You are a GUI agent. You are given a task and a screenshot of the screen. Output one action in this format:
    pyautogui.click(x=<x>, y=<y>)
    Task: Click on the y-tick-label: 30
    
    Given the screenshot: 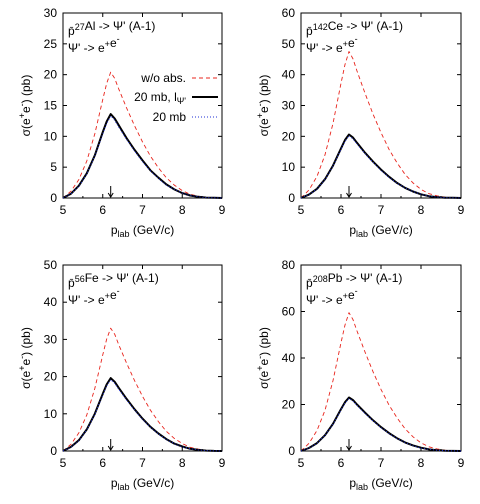 What is the action you would take?
    pyautogui.click(x=51, y=339)
    